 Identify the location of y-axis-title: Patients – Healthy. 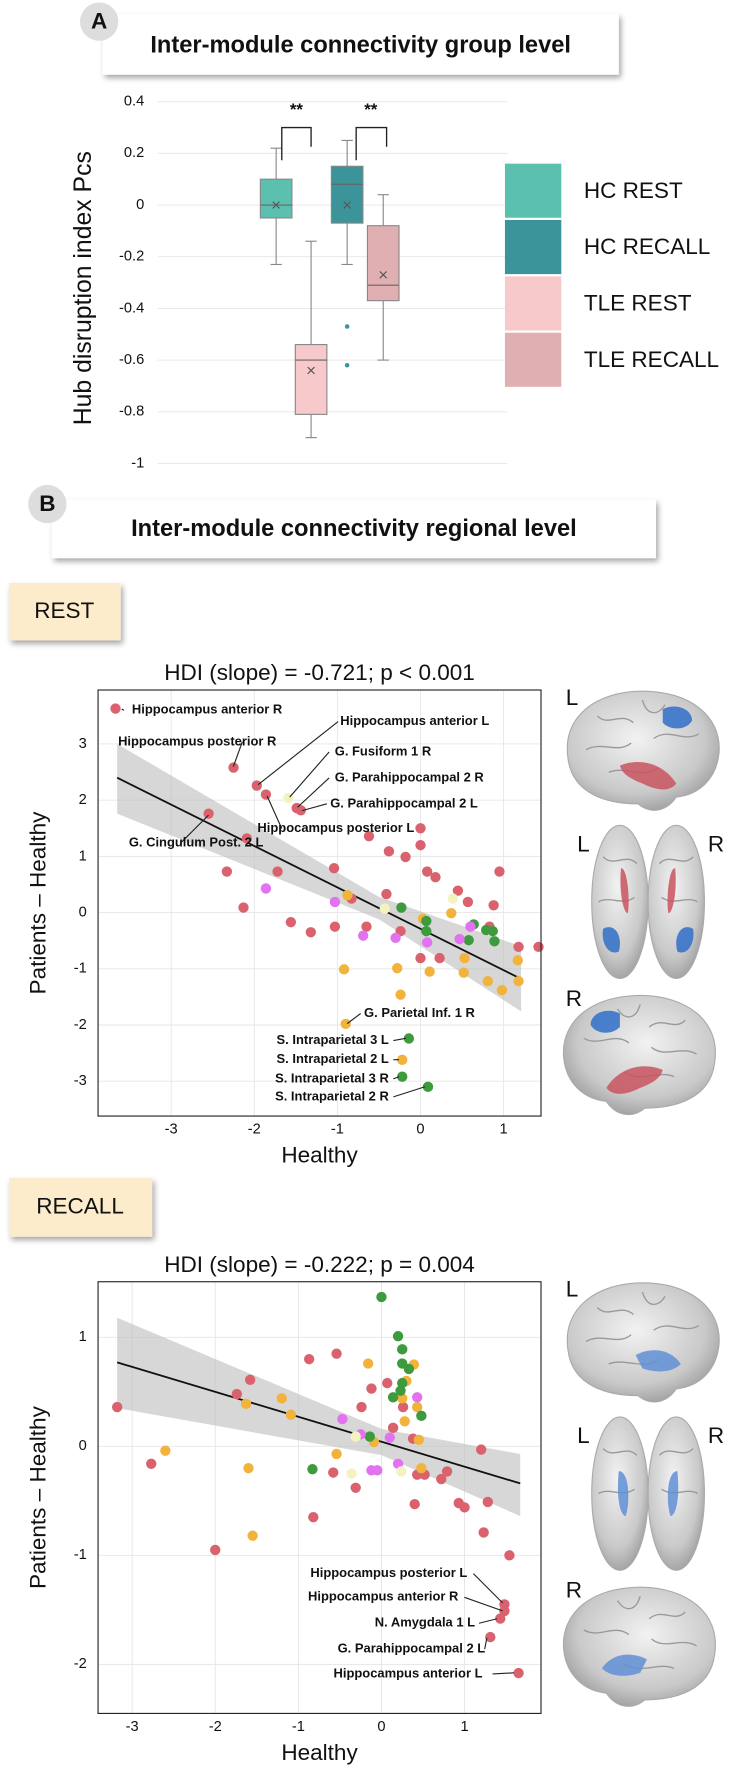
(37, 1497).